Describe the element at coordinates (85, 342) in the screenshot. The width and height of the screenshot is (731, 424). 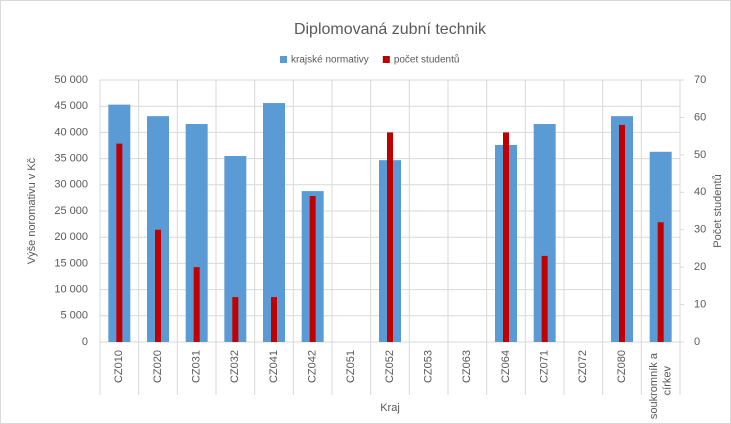
I see `y-tick-label: 0` at that location.